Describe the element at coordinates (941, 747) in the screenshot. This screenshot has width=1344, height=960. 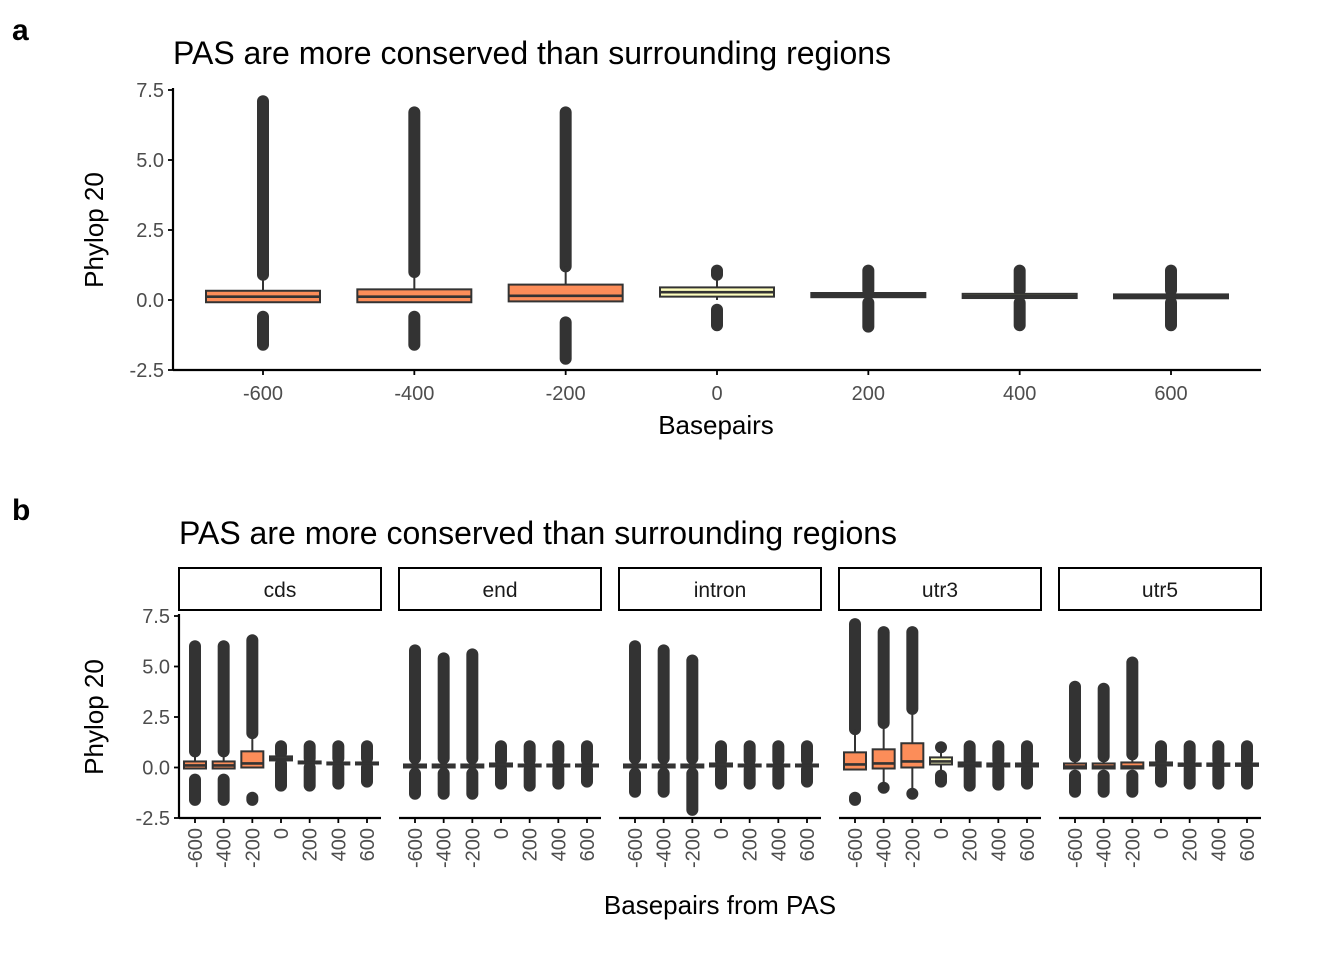
I see `outliers-high` at that location.